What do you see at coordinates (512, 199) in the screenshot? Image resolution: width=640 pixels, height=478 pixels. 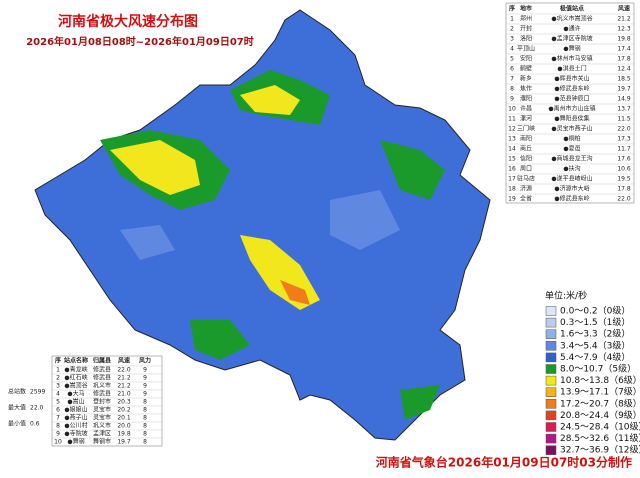 I see `table-cell: 19` at bounding box center [512, 199].